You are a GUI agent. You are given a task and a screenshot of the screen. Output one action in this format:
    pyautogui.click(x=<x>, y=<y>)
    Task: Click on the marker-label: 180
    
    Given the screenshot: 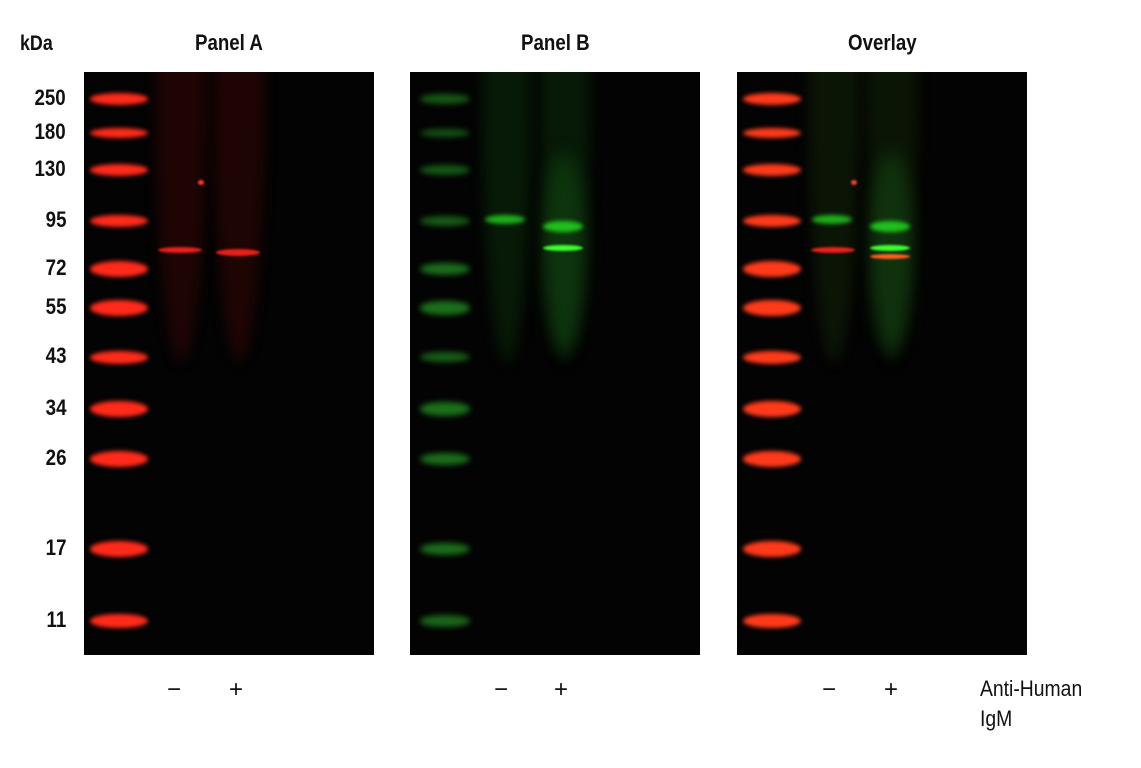 What is the action you would take?
    pyautogui.click(x=50, y=131)
    